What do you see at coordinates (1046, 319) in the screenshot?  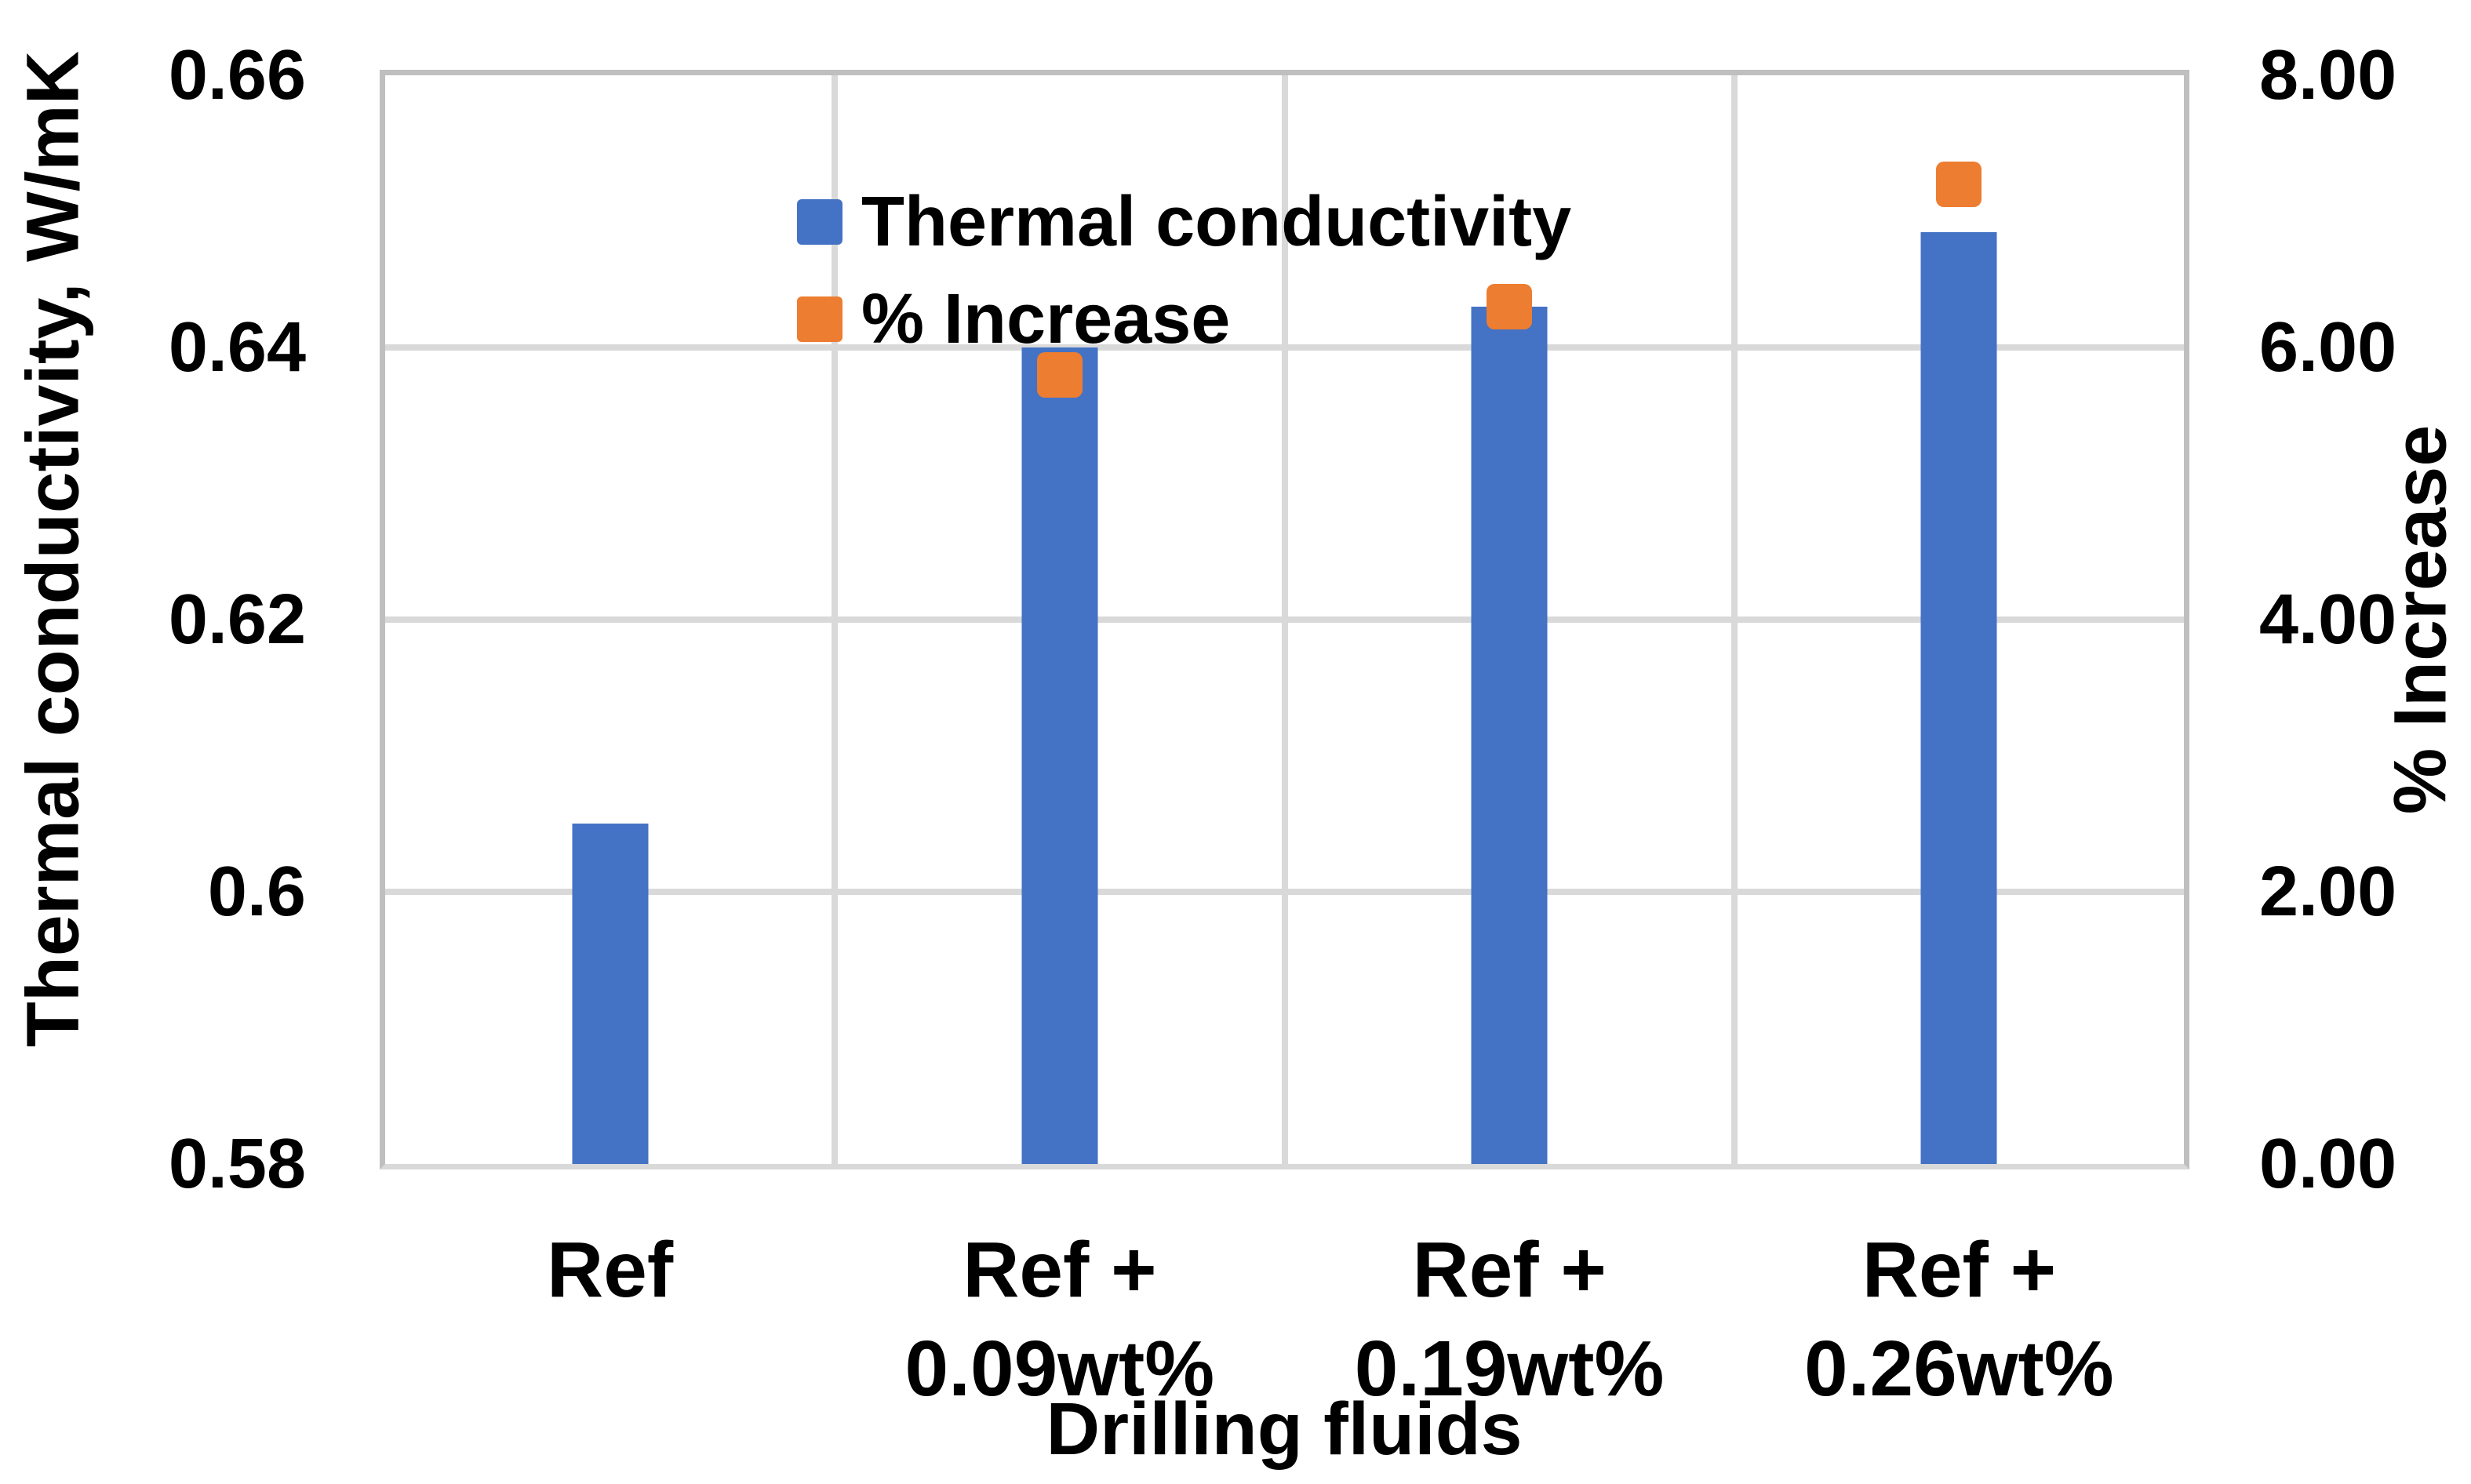 I see `legend-label: % Increase` at bounding box center [1046, 319].